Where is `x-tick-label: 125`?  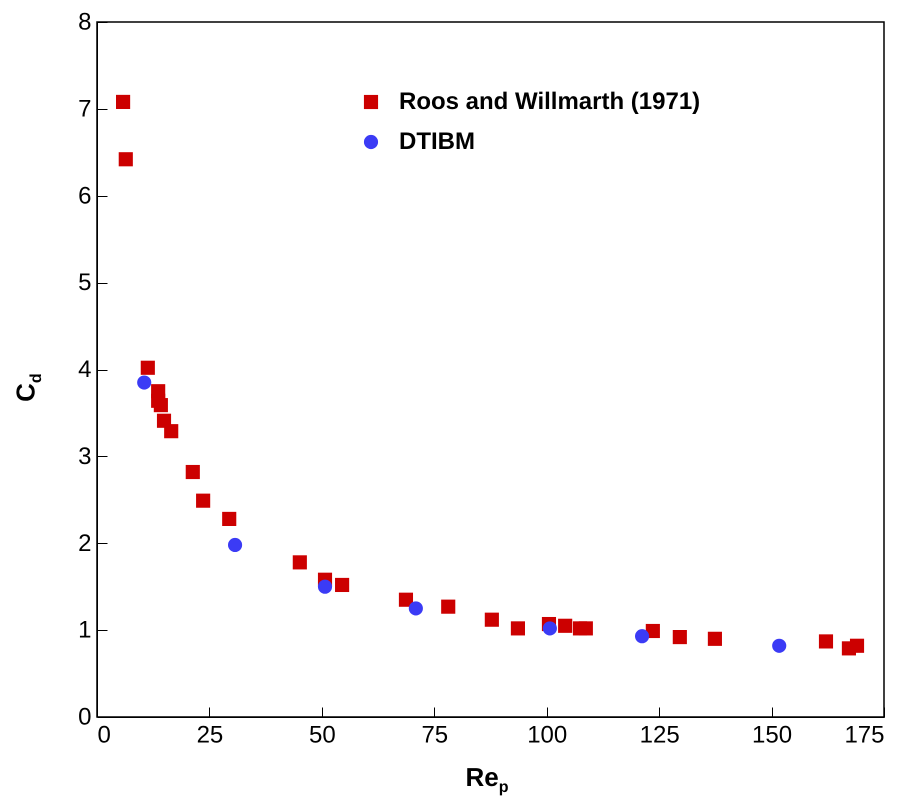 x-tick-label: 125 is located at coordinates (660, 735).